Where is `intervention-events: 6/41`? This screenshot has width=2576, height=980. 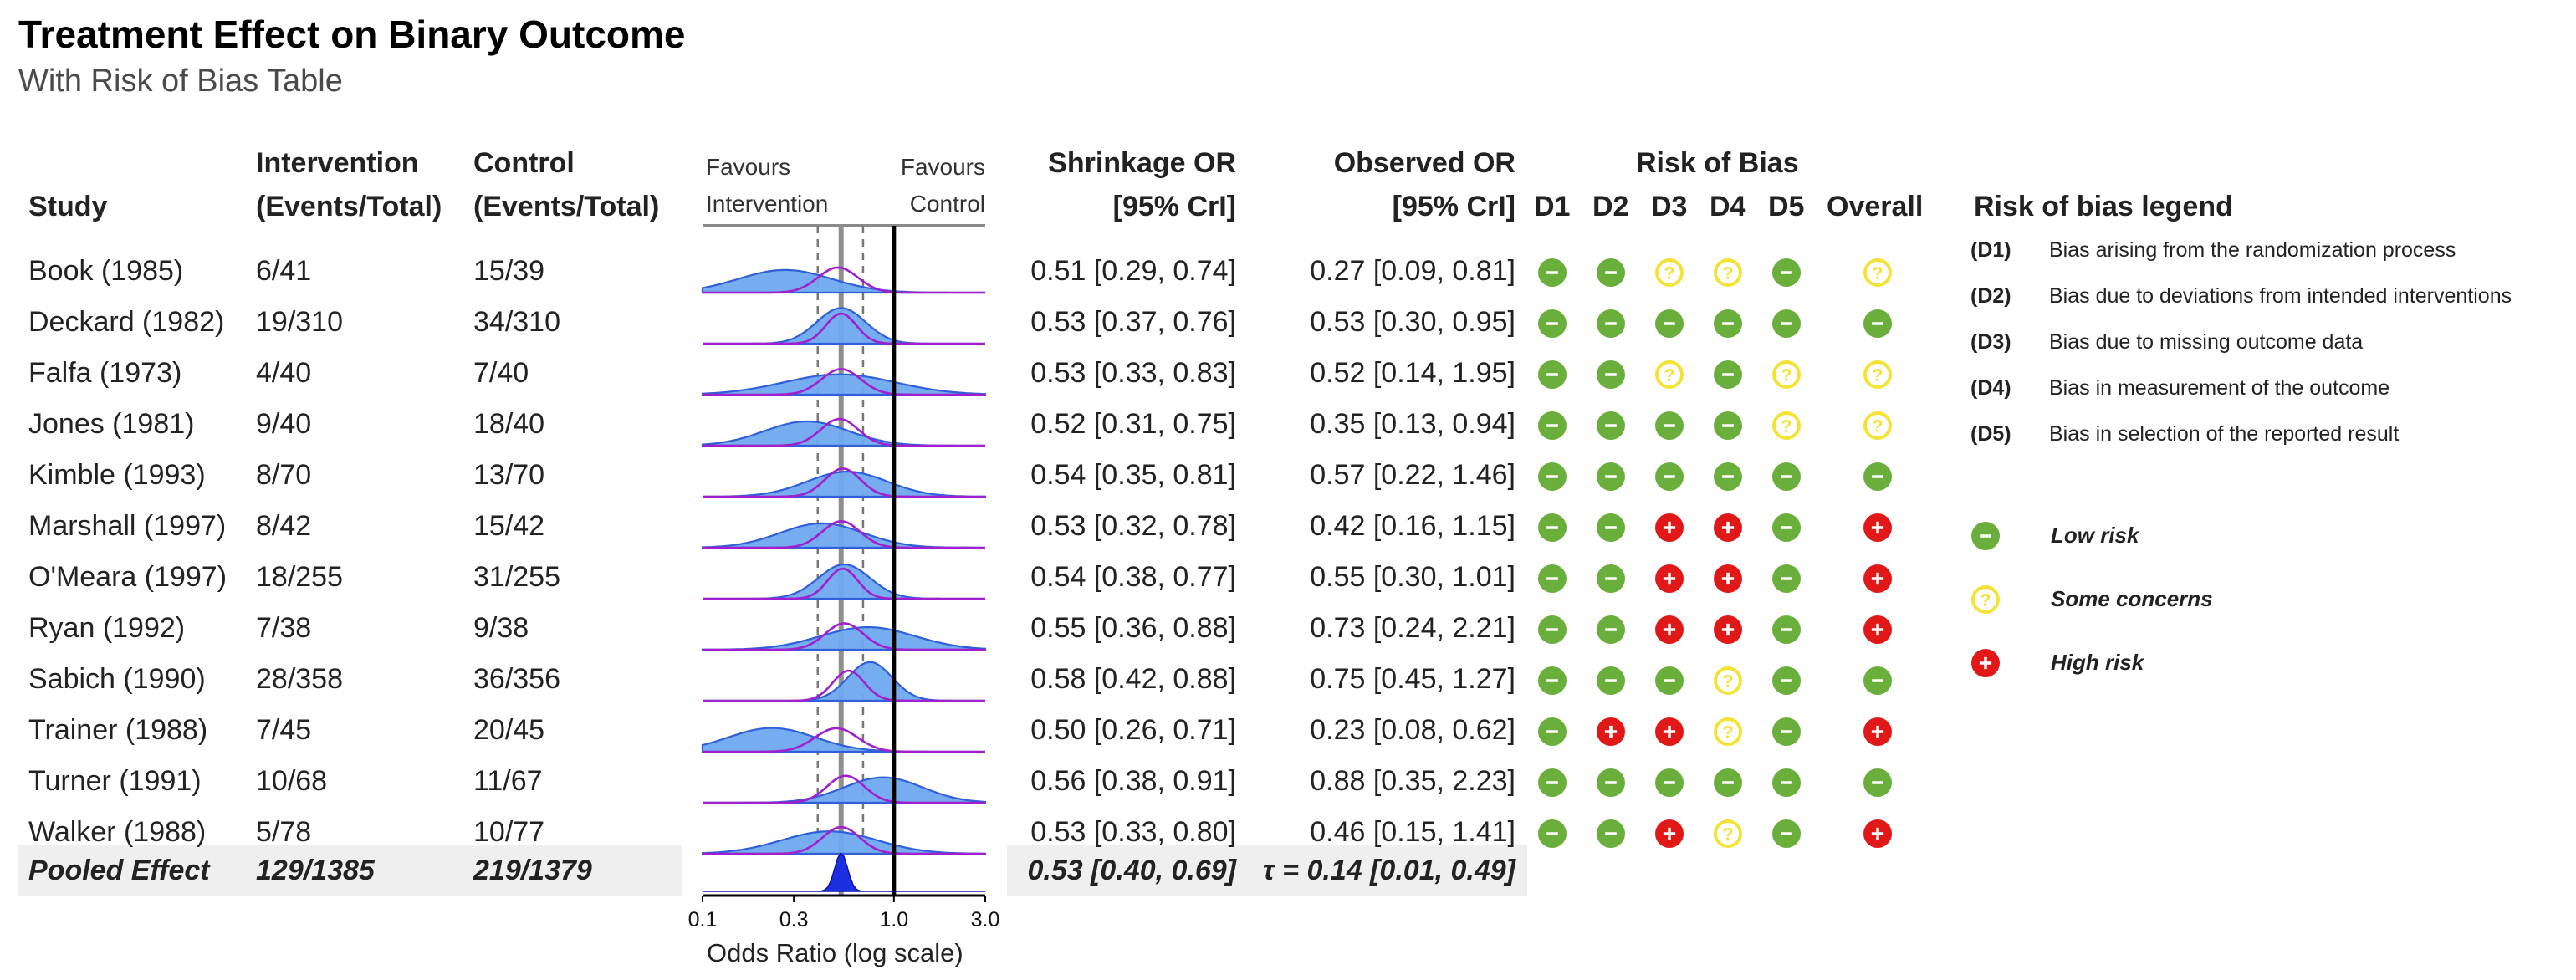
intervention-events: 6/41 is located at coordinates (284, 271).